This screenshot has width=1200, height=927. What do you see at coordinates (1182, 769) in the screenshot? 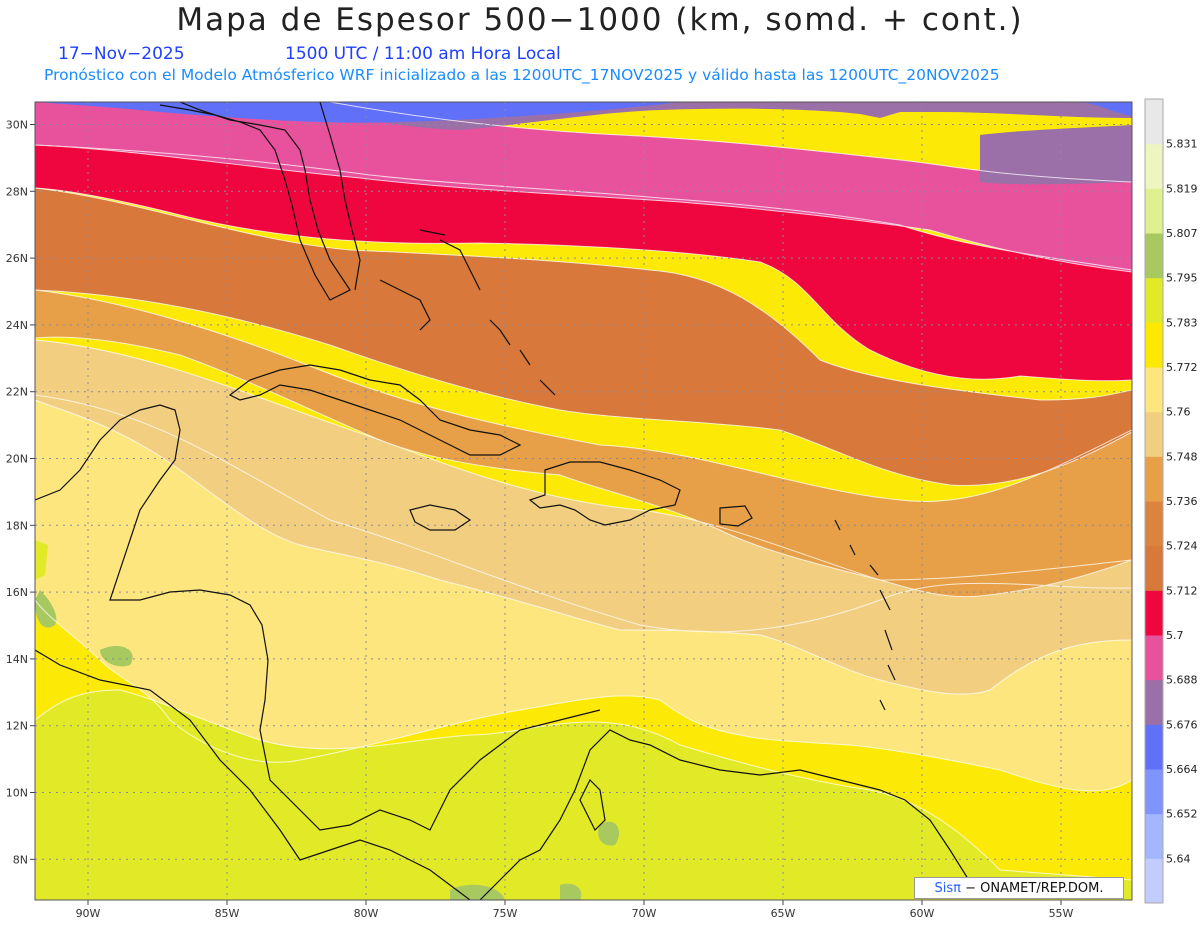
I see `colorbar-label: 5.664` at bounding box center [1182, 769].